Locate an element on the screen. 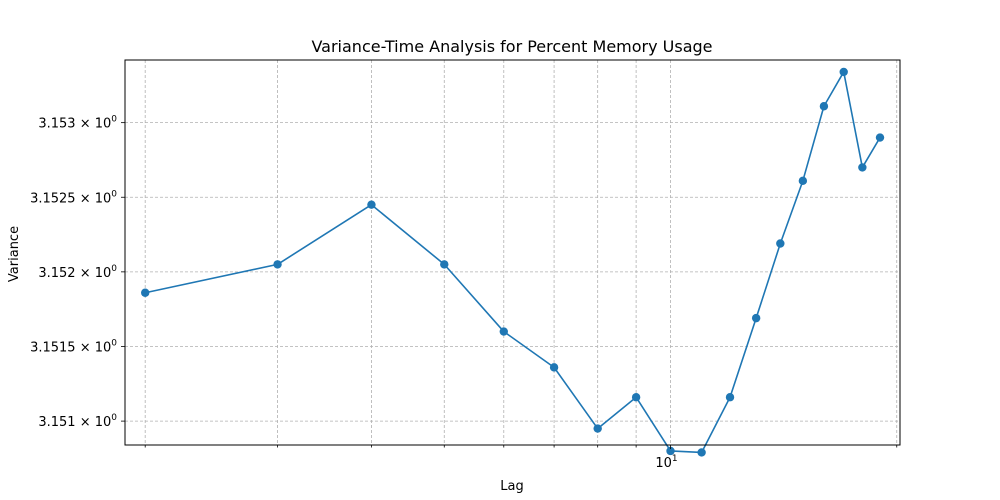 The width and height of the screenshot is (1000, 500). x-ticks: 101 is located at coordinates (521, 458).